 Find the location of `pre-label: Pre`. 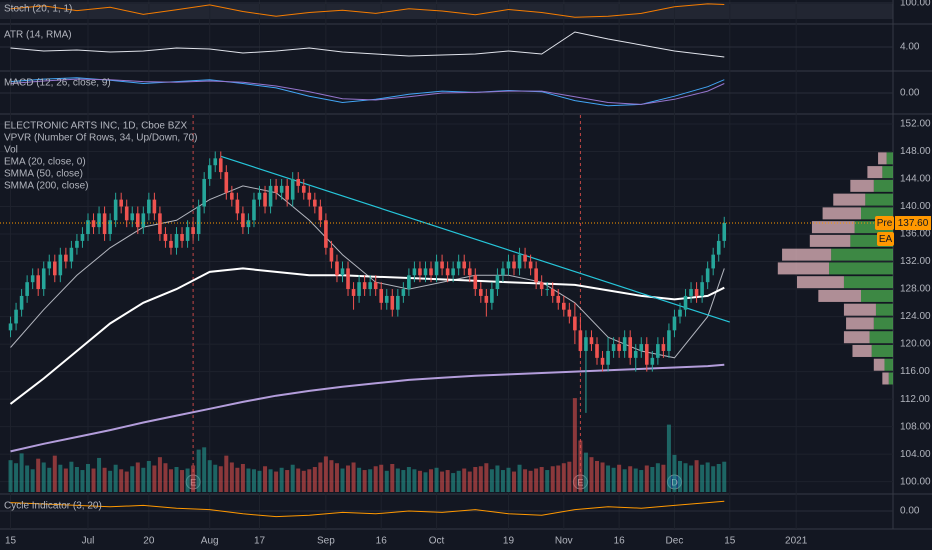

pre-label: Pre is located at coordinates (885, 223).